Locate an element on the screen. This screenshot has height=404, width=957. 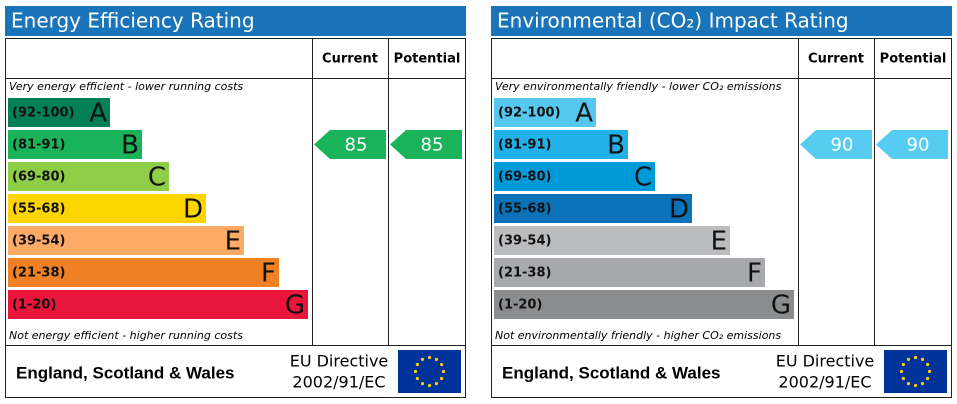
panel-title: Environmental (CO₂) Impact Rating is located at coordinates (673, 21).